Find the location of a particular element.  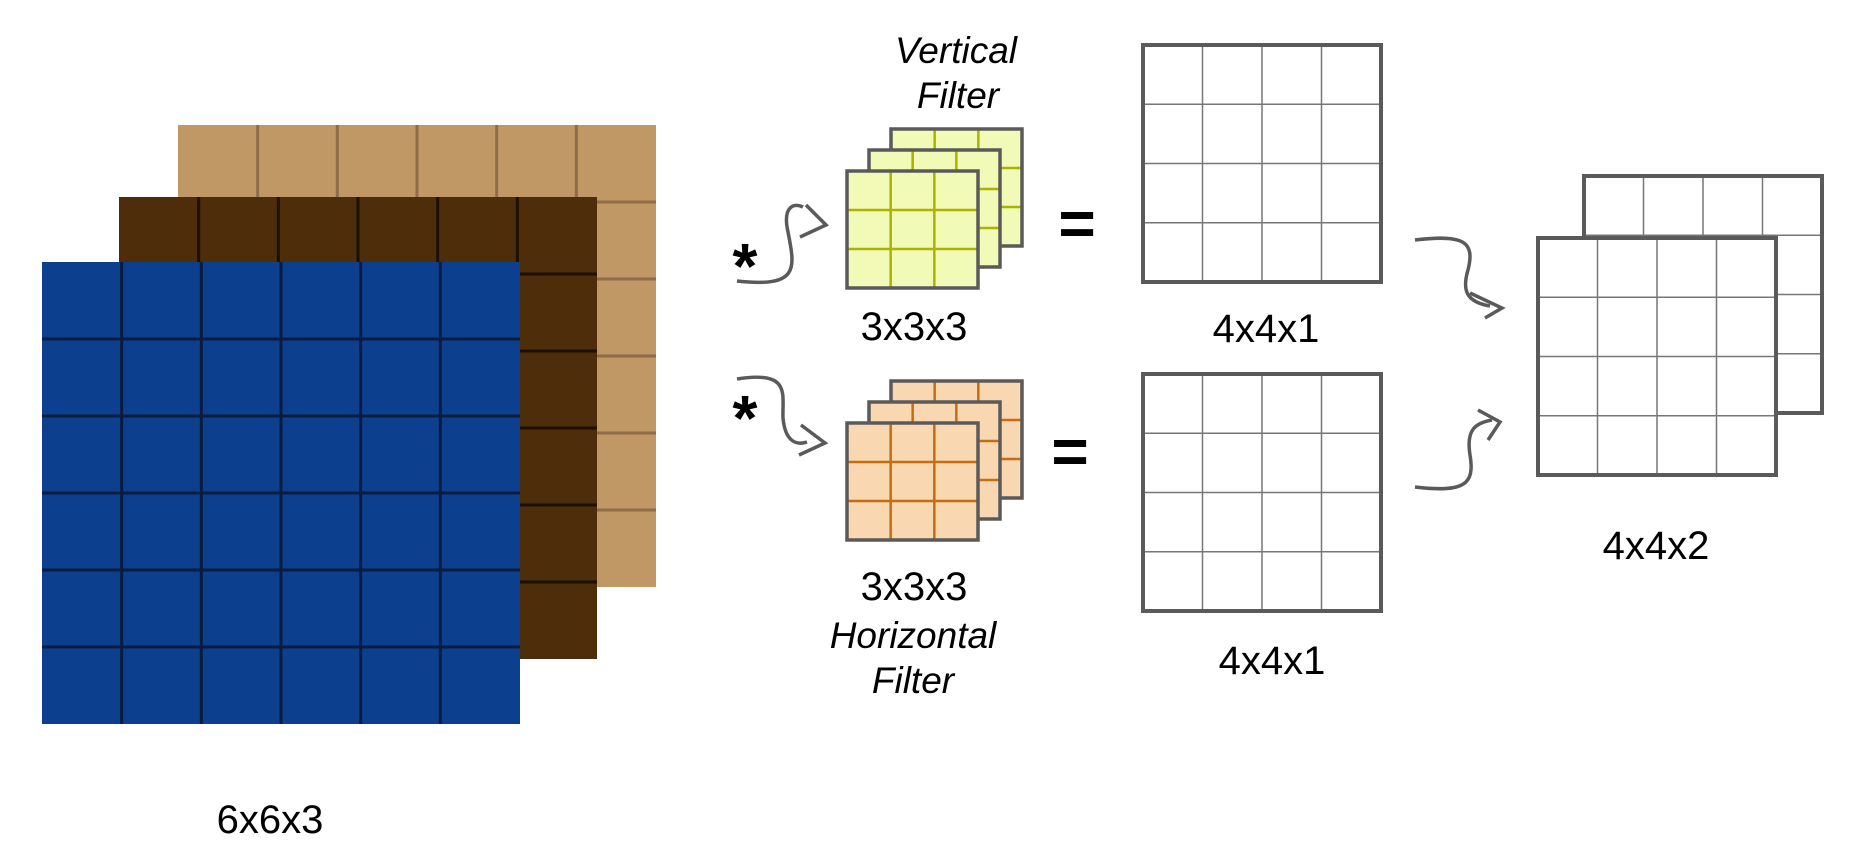

vertical-filter-layer-2-background is located at coordinates (912, 229).